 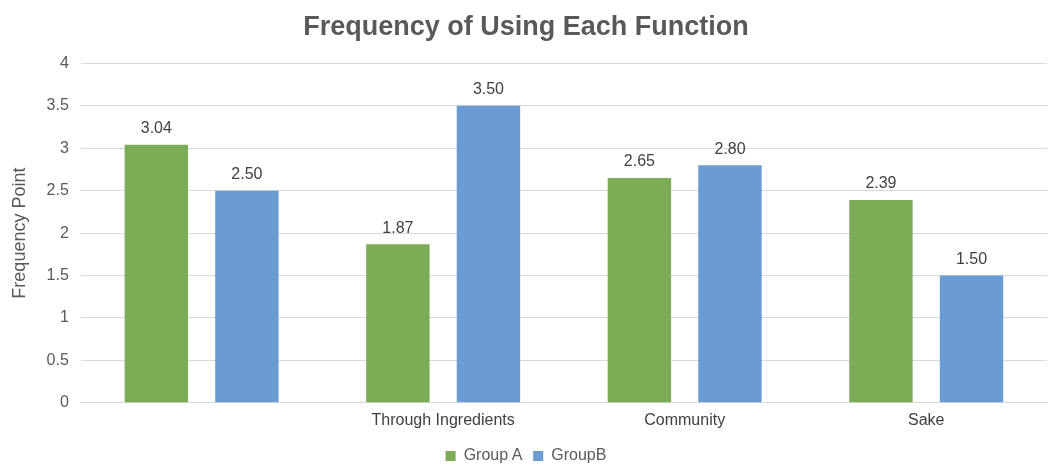 What do you see at coordinates (64, 232) in the screenshot?
I see `y-tick-label: 2` at bounding box center [64, 232].